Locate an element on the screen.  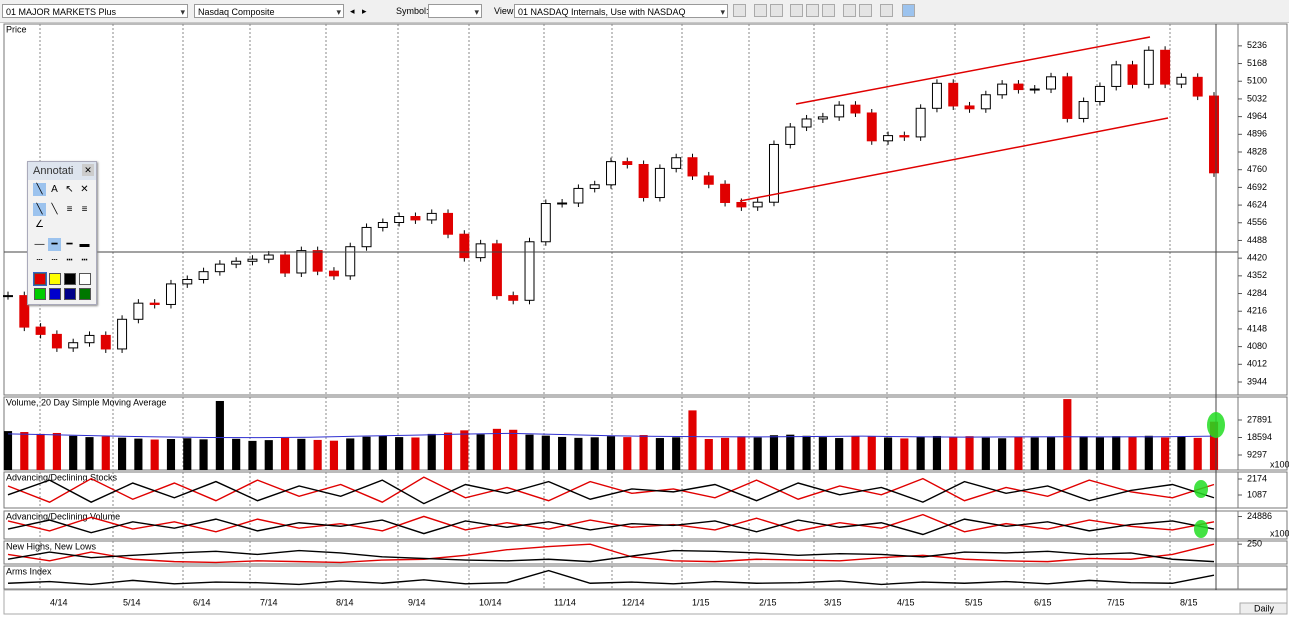
y-tick-label: 4284 is located at coordinates (1257, 293).